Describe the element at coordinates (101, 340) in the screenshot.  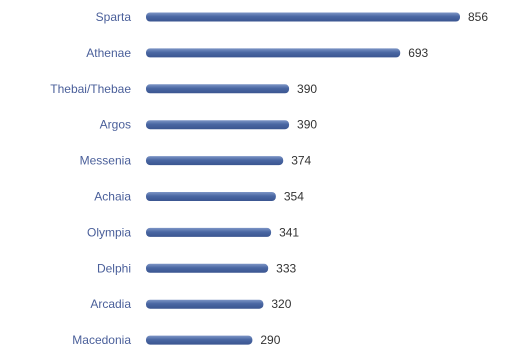
I see `category-label: Macedonia` at that location.